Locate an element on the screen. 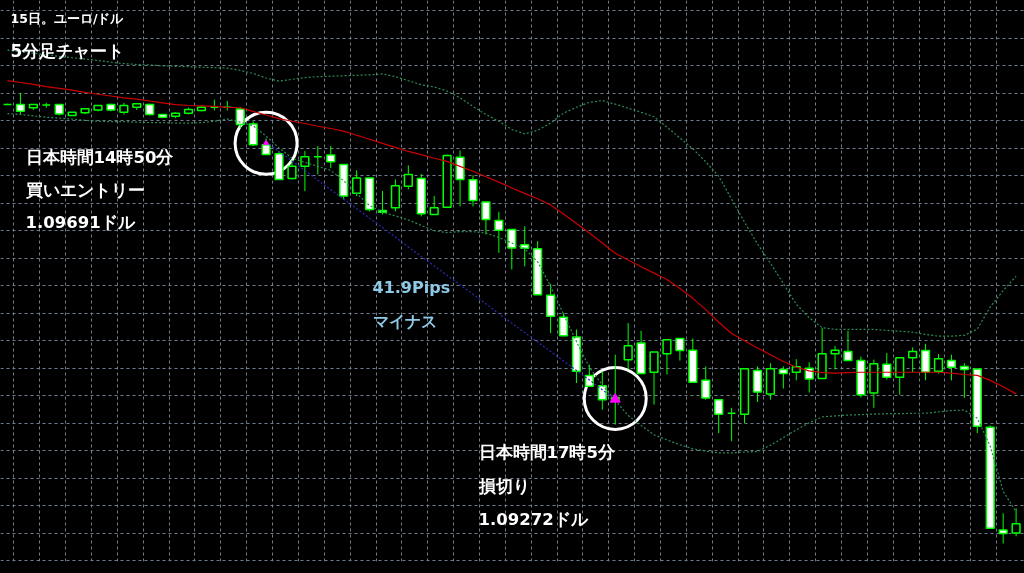  annotation: 1.09691ドル is located at coordinates (80, 222).